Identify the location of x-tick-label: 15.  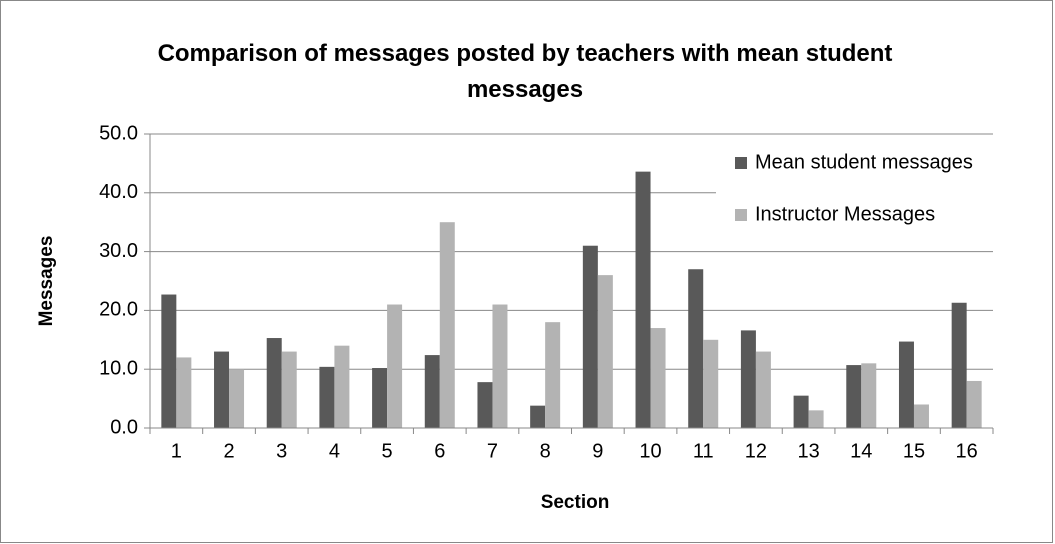
(914, 451).